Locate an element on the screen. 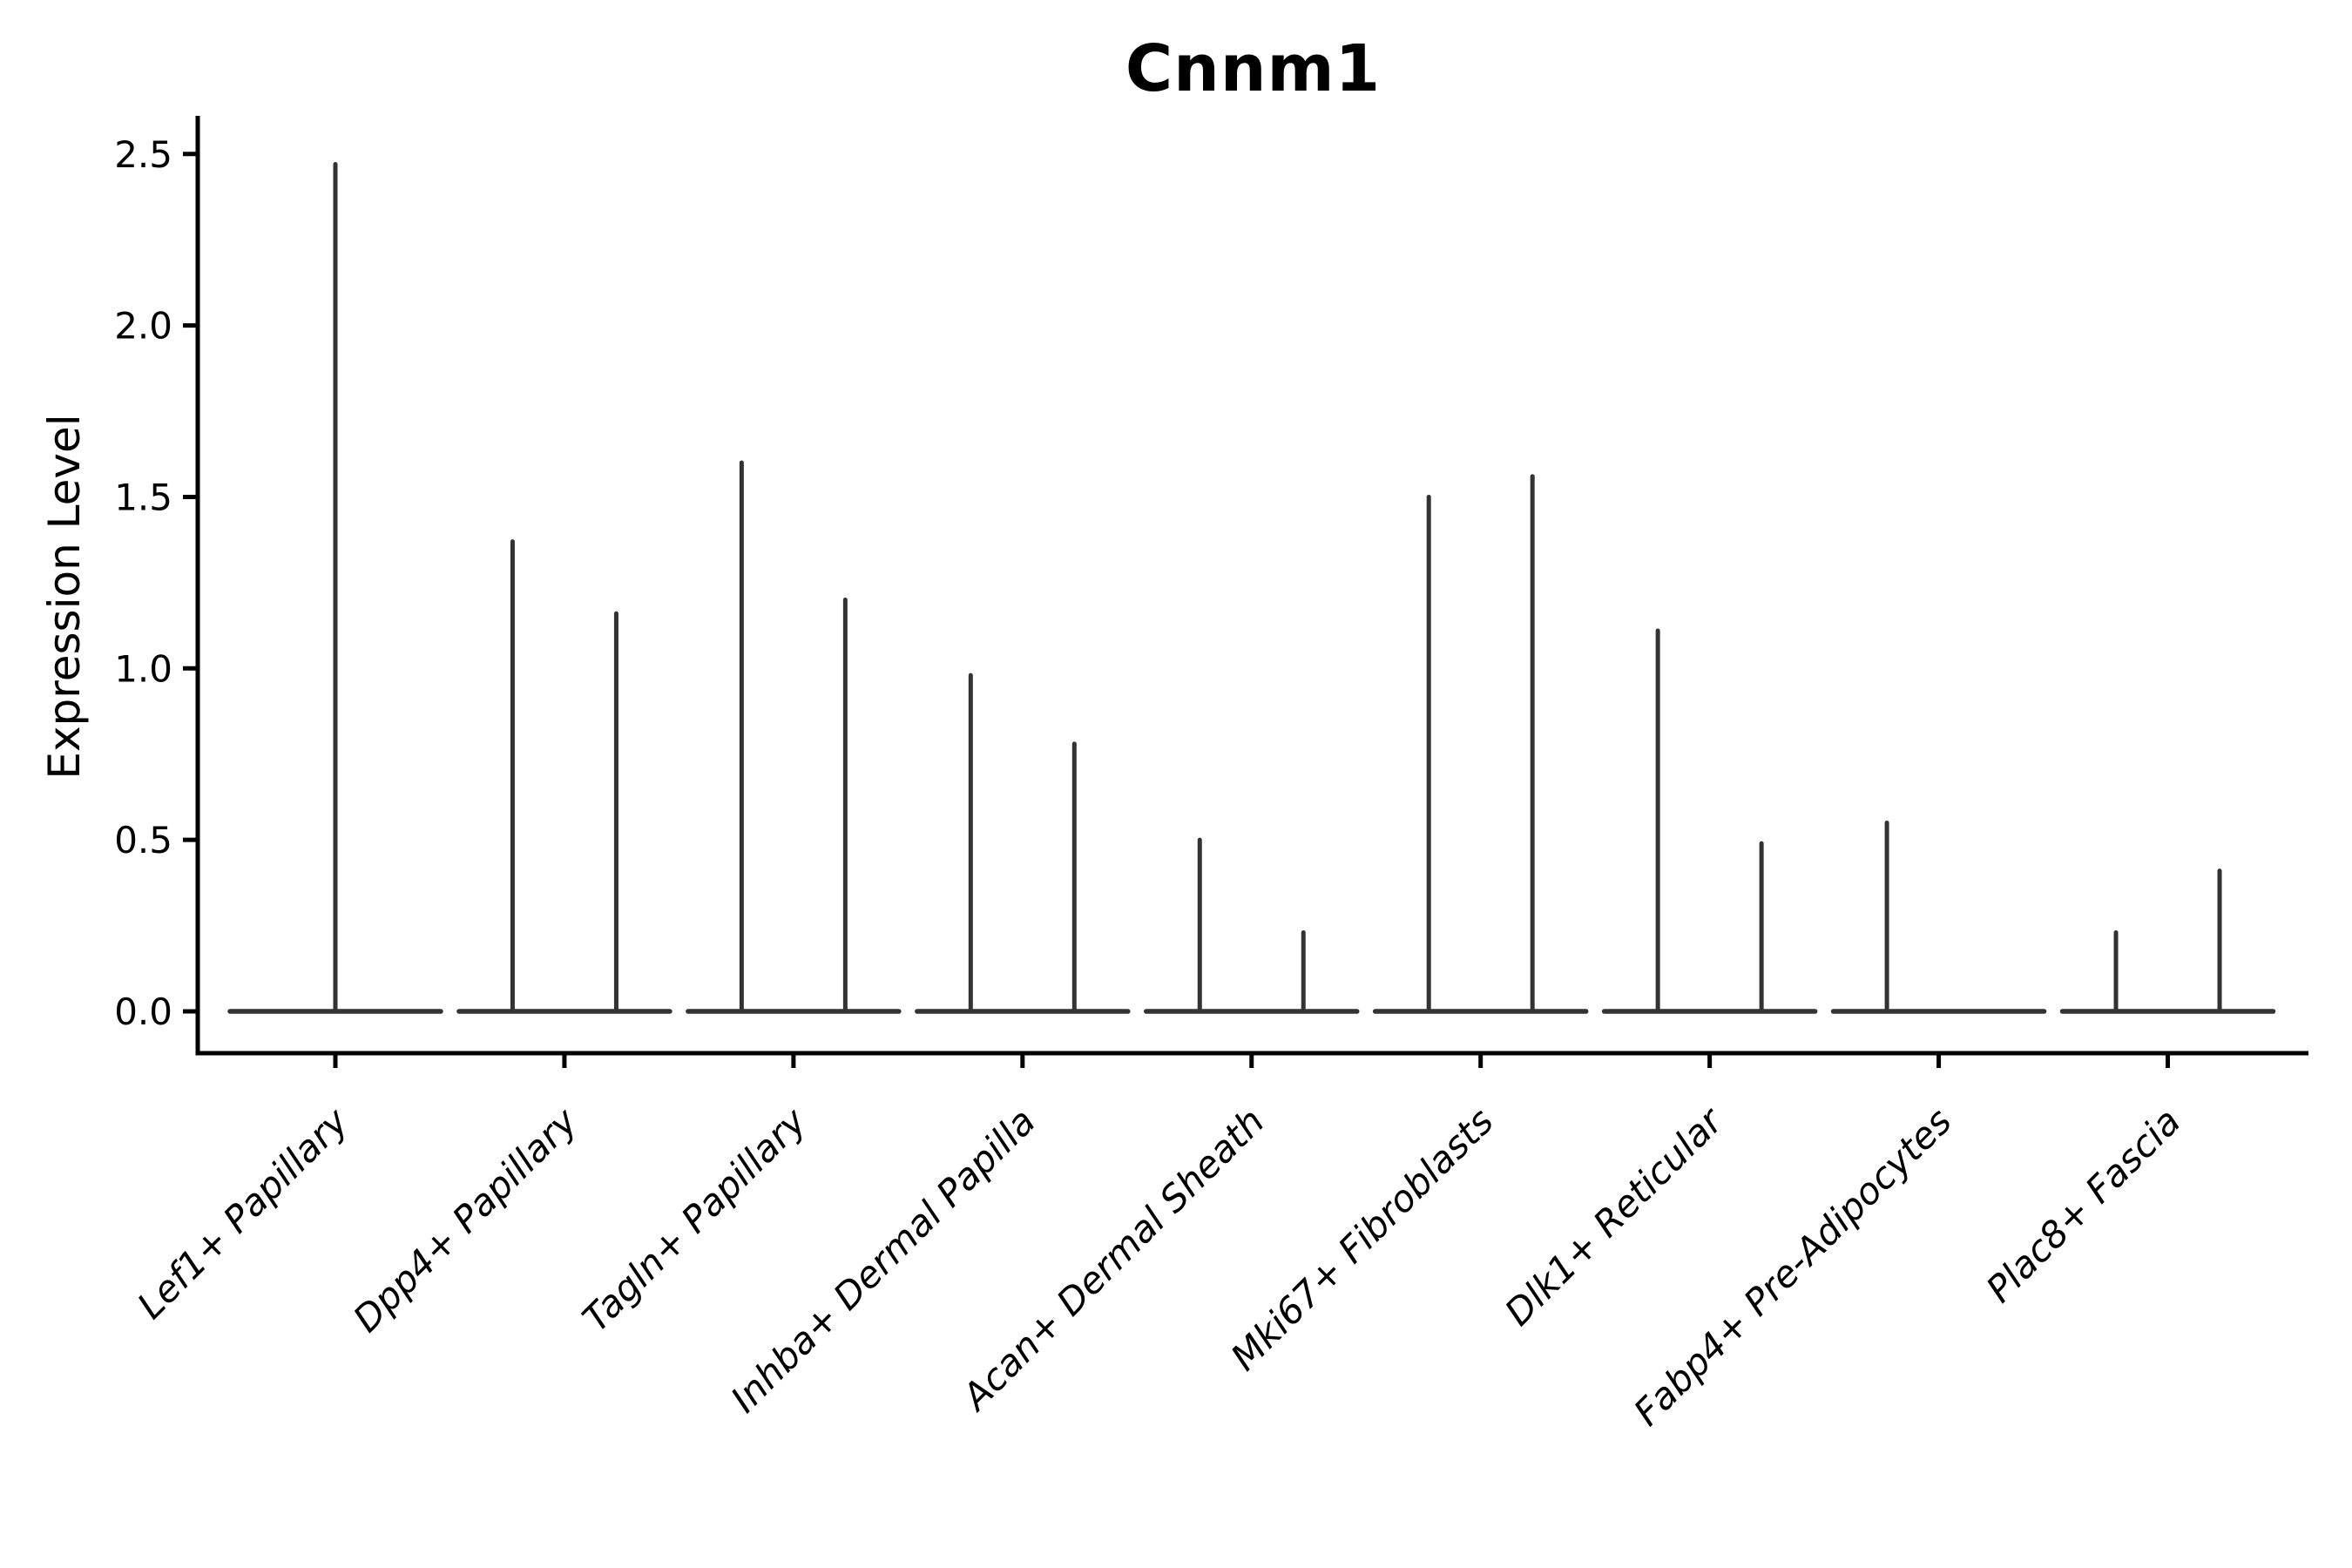  x-tick-label: Mki67+ Fibroblasts is located at coordinates (1361, 1238).